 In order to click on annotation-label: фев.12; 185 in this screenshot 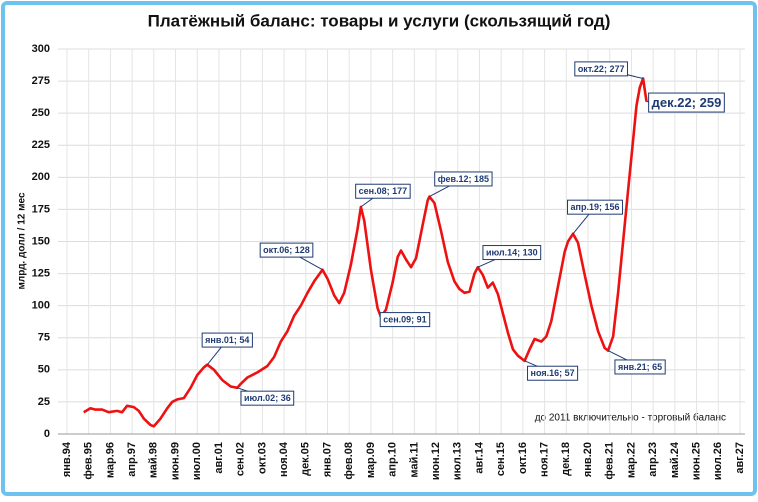, I will do `click(463, 179)`.